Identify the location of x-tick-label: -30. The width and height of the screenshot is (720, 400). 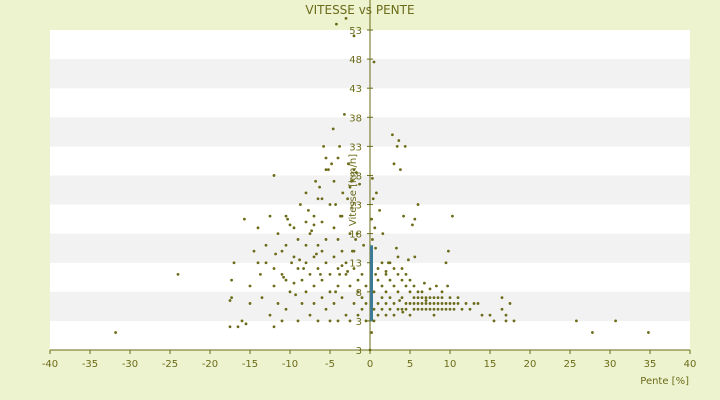
(130, 364).